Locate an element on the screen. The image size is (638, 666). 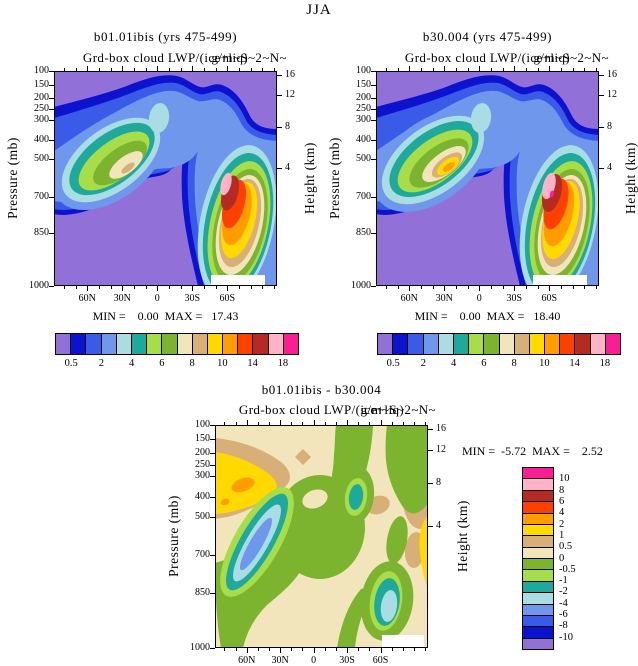
colorbar-cell-purple is located at coordinates (63, 344).